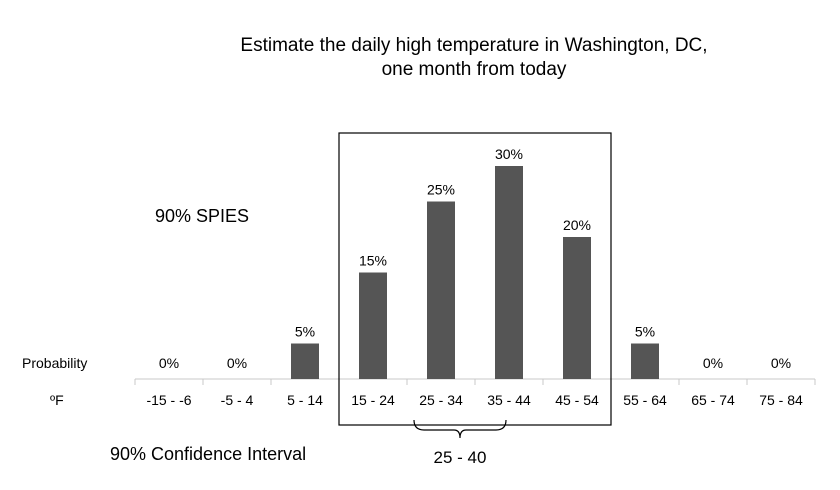  I want to click on x-tick-label: 5 - 14, so click(305, 400).